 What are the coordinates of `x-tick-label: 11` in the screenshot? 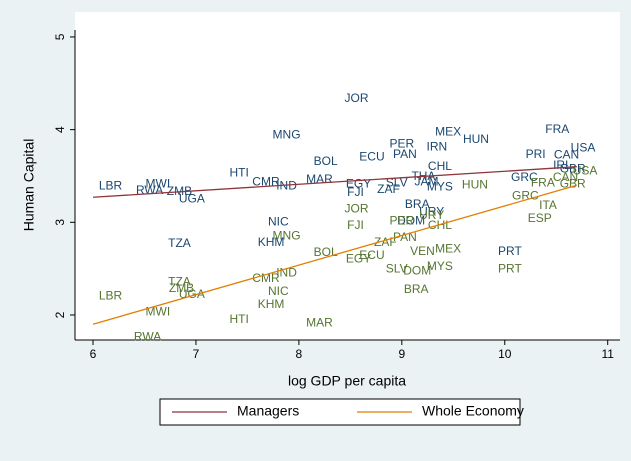 It's located at (607, 354).